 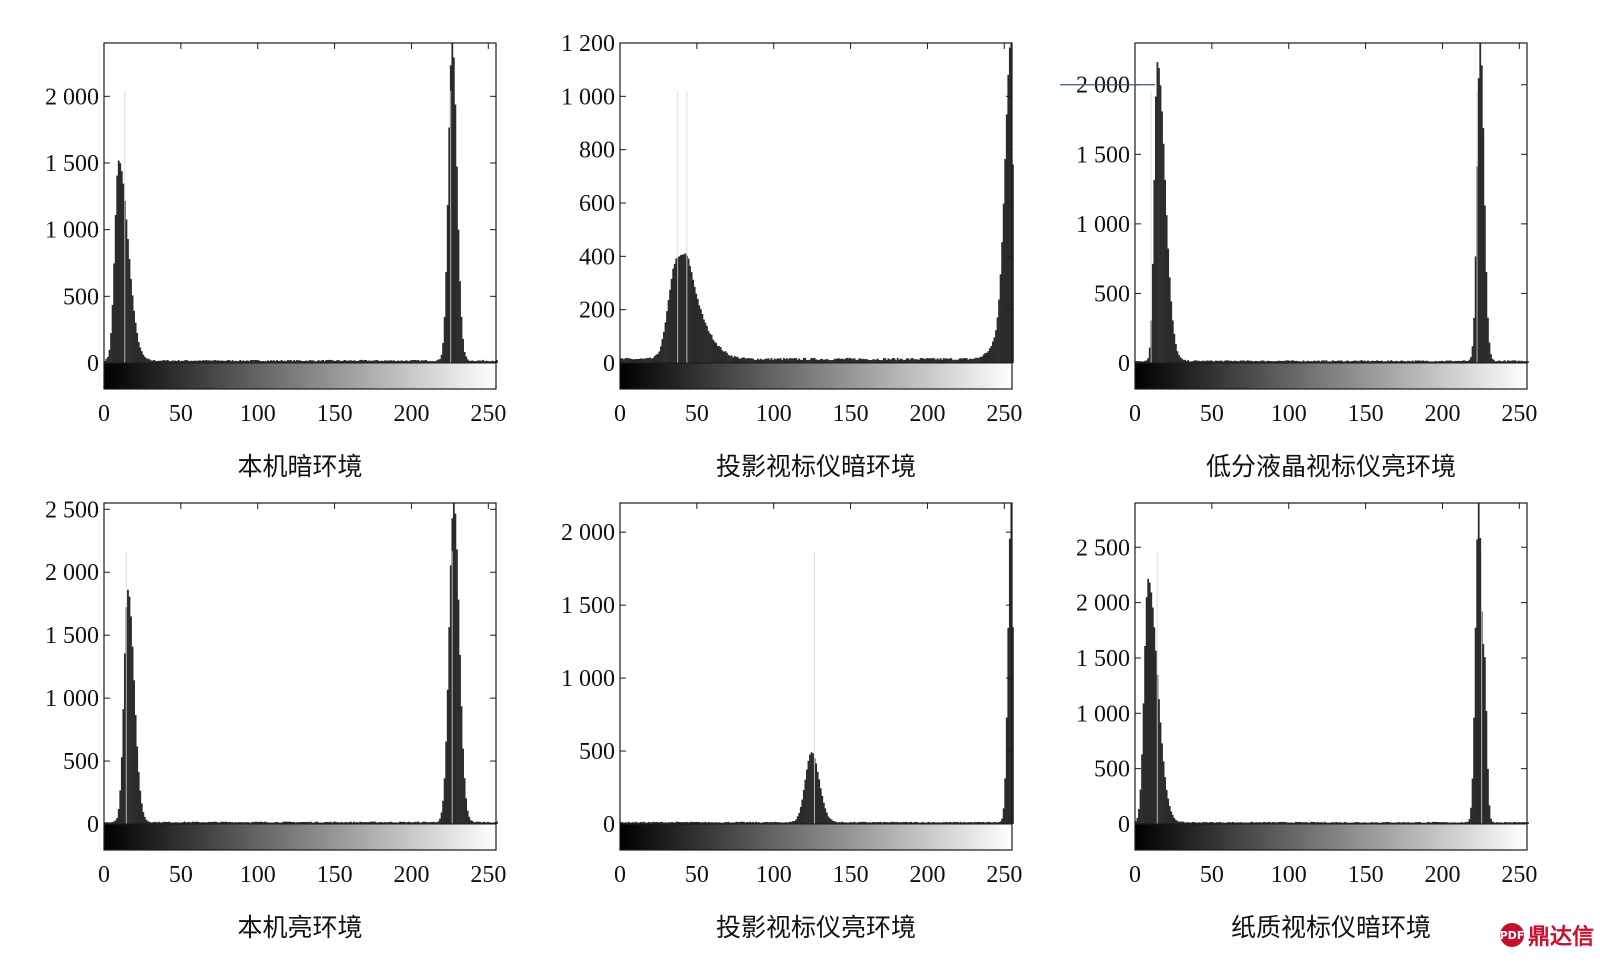 I want to click on histogram-bins, so click(x=1332, y=203).